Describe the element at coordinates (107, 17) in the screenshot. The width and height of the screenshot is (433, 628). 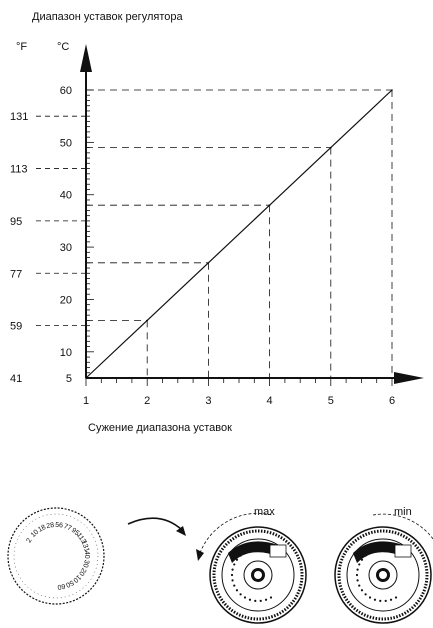
I see `chart-title: Диапазон уставок регулятора` at that location.